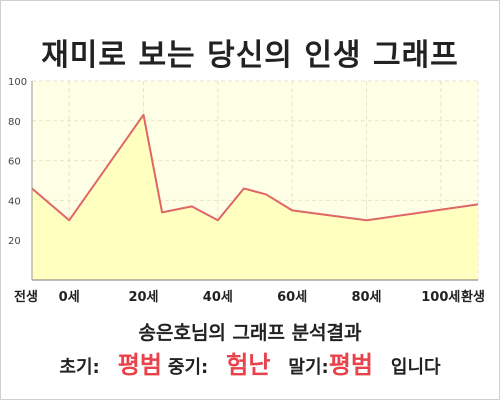 Image resolution: width=500 pixels, height=400 pixels. What do you see at coordinates (188, 367) in the screenshot?
I see `mid-label: 중기:` at bounding box center [188, 367].